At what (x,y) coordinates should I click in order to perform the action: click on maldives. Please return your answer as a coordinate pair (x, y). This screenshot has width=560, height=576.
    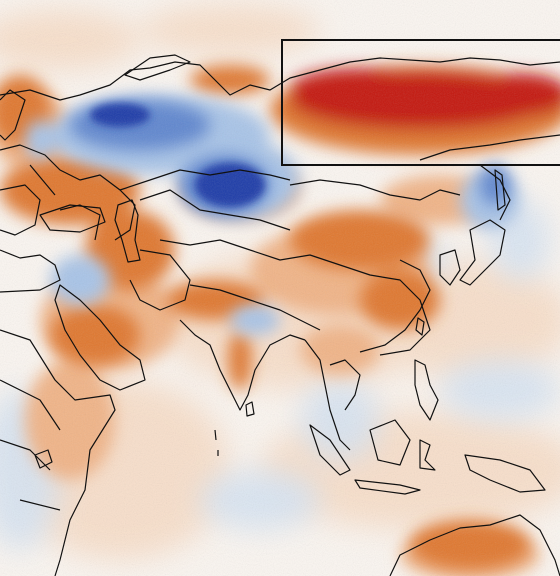
    Looking at the image, I should click on (216, 442).